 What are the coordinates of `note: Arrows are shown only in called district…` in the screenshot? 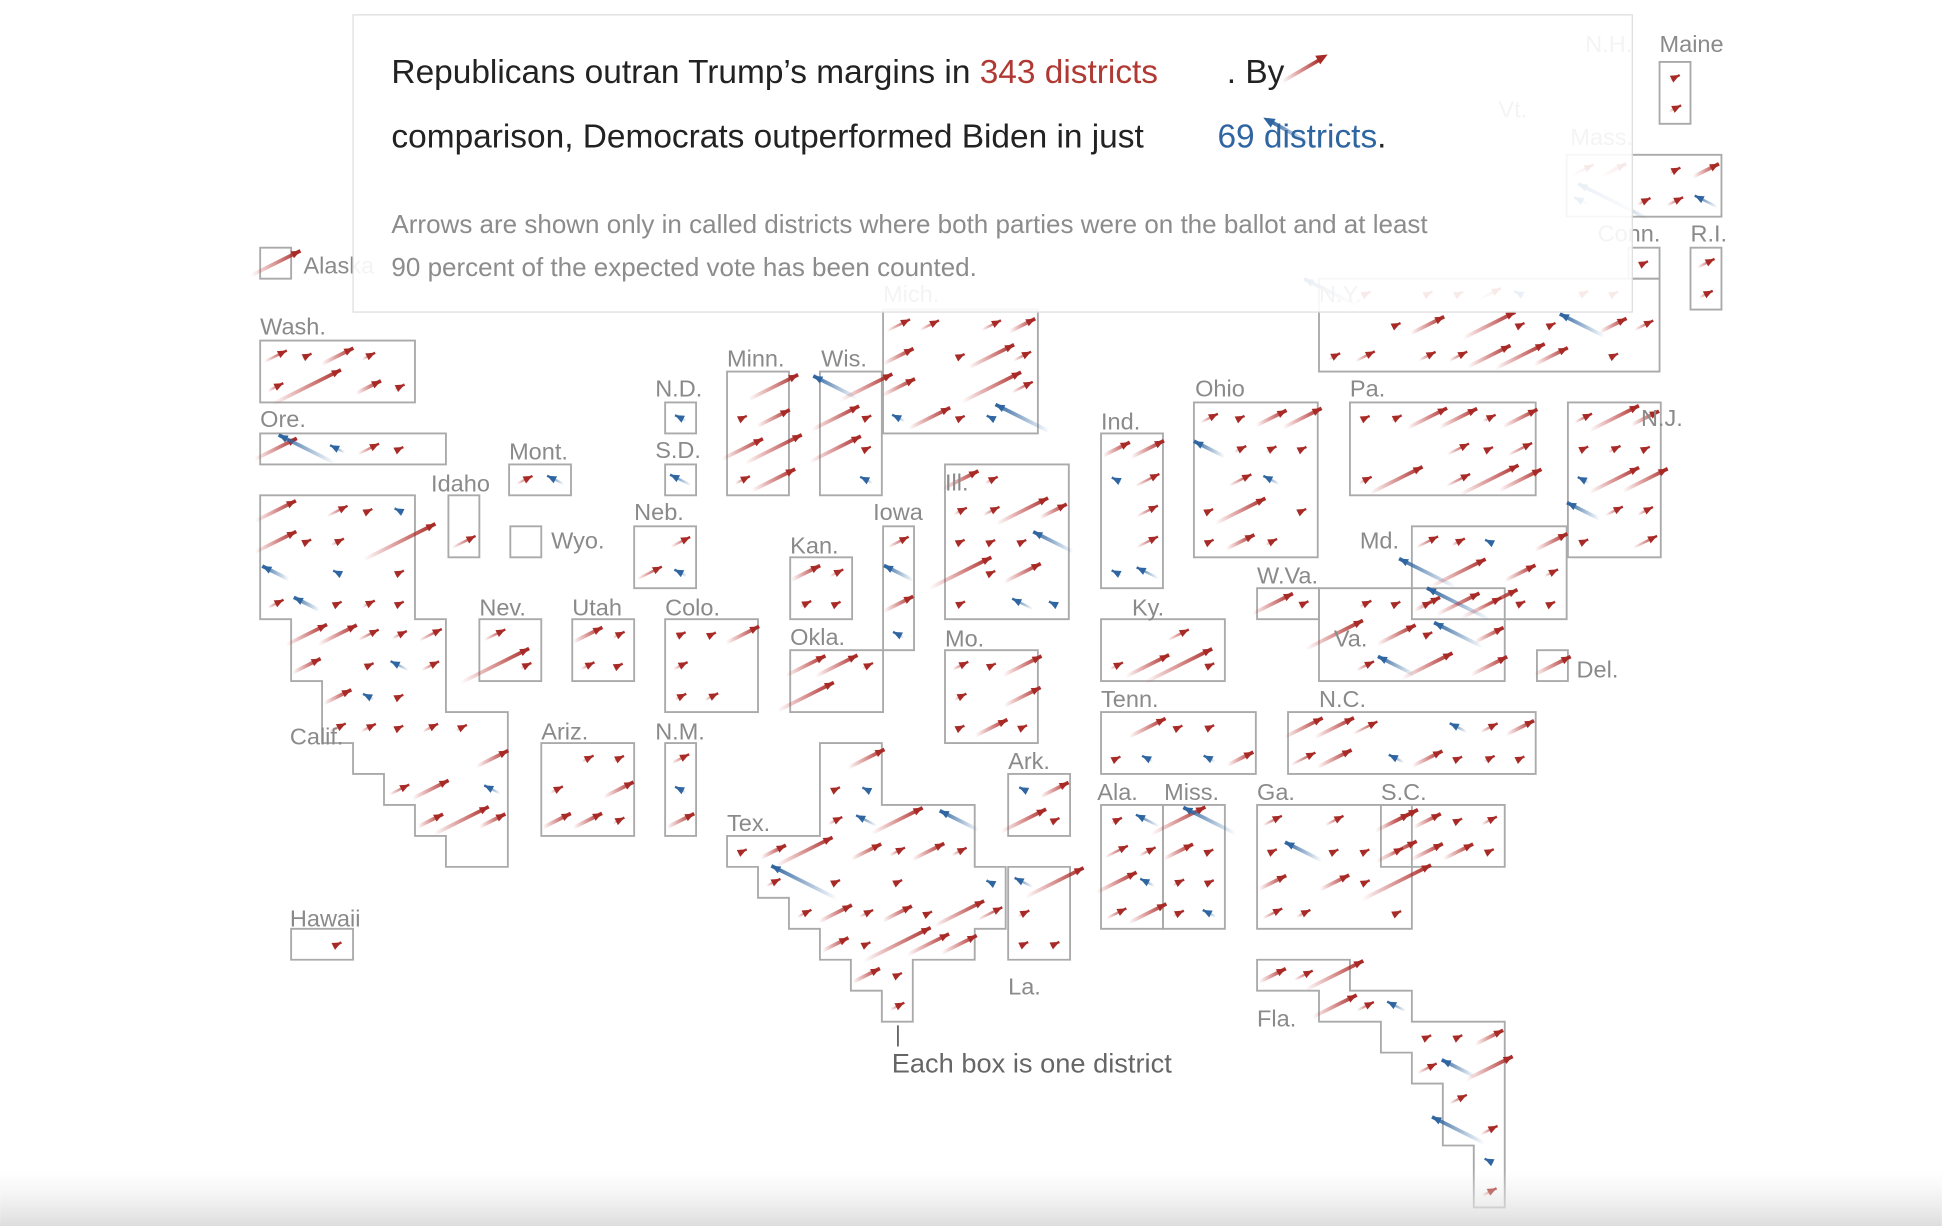 It's located at (909, 224).